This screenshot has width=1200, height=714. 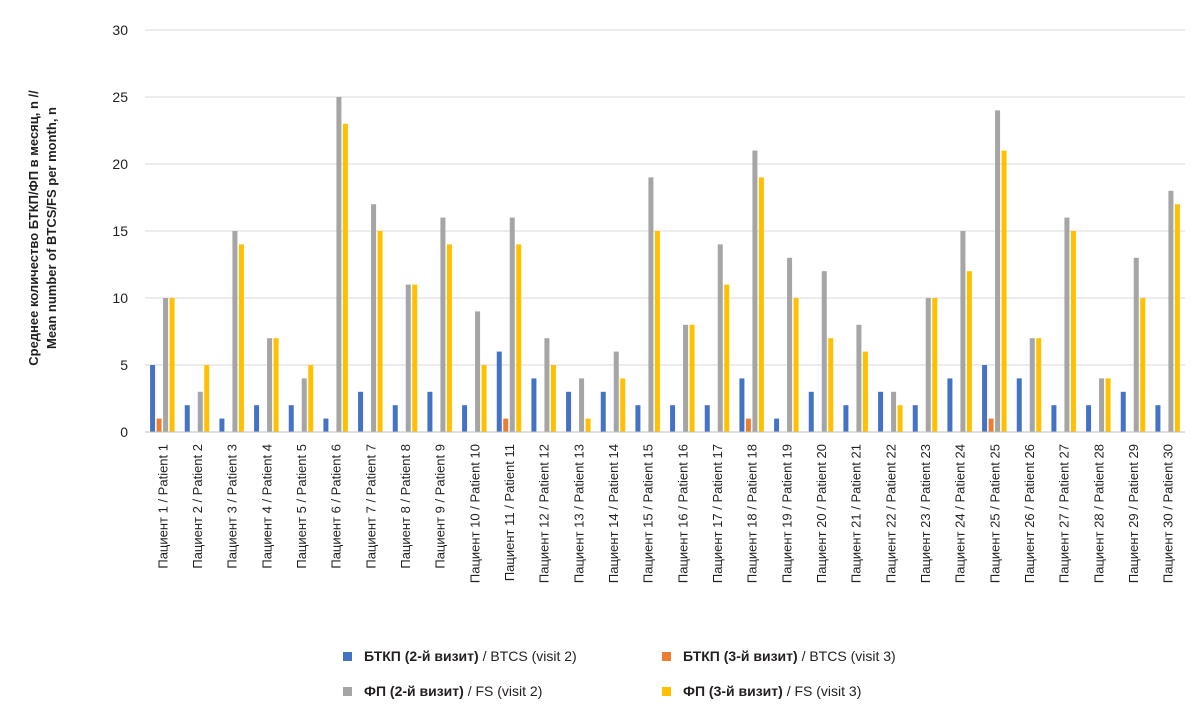 I want to click on legend-item-fs-visit-2: ФП (2-й визит) / FS (visit 2), so click(x=442, y=691).